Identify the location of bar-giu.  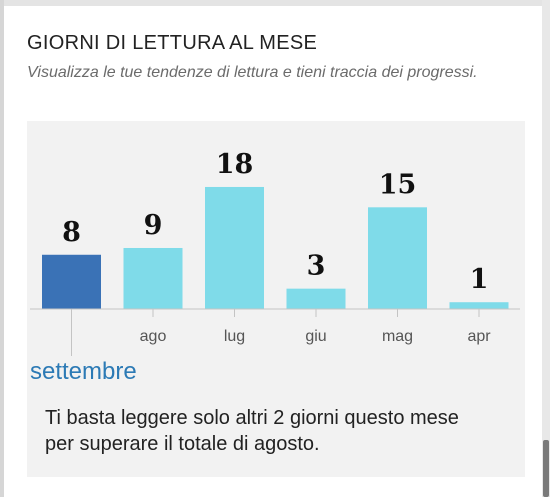
(316, 298).